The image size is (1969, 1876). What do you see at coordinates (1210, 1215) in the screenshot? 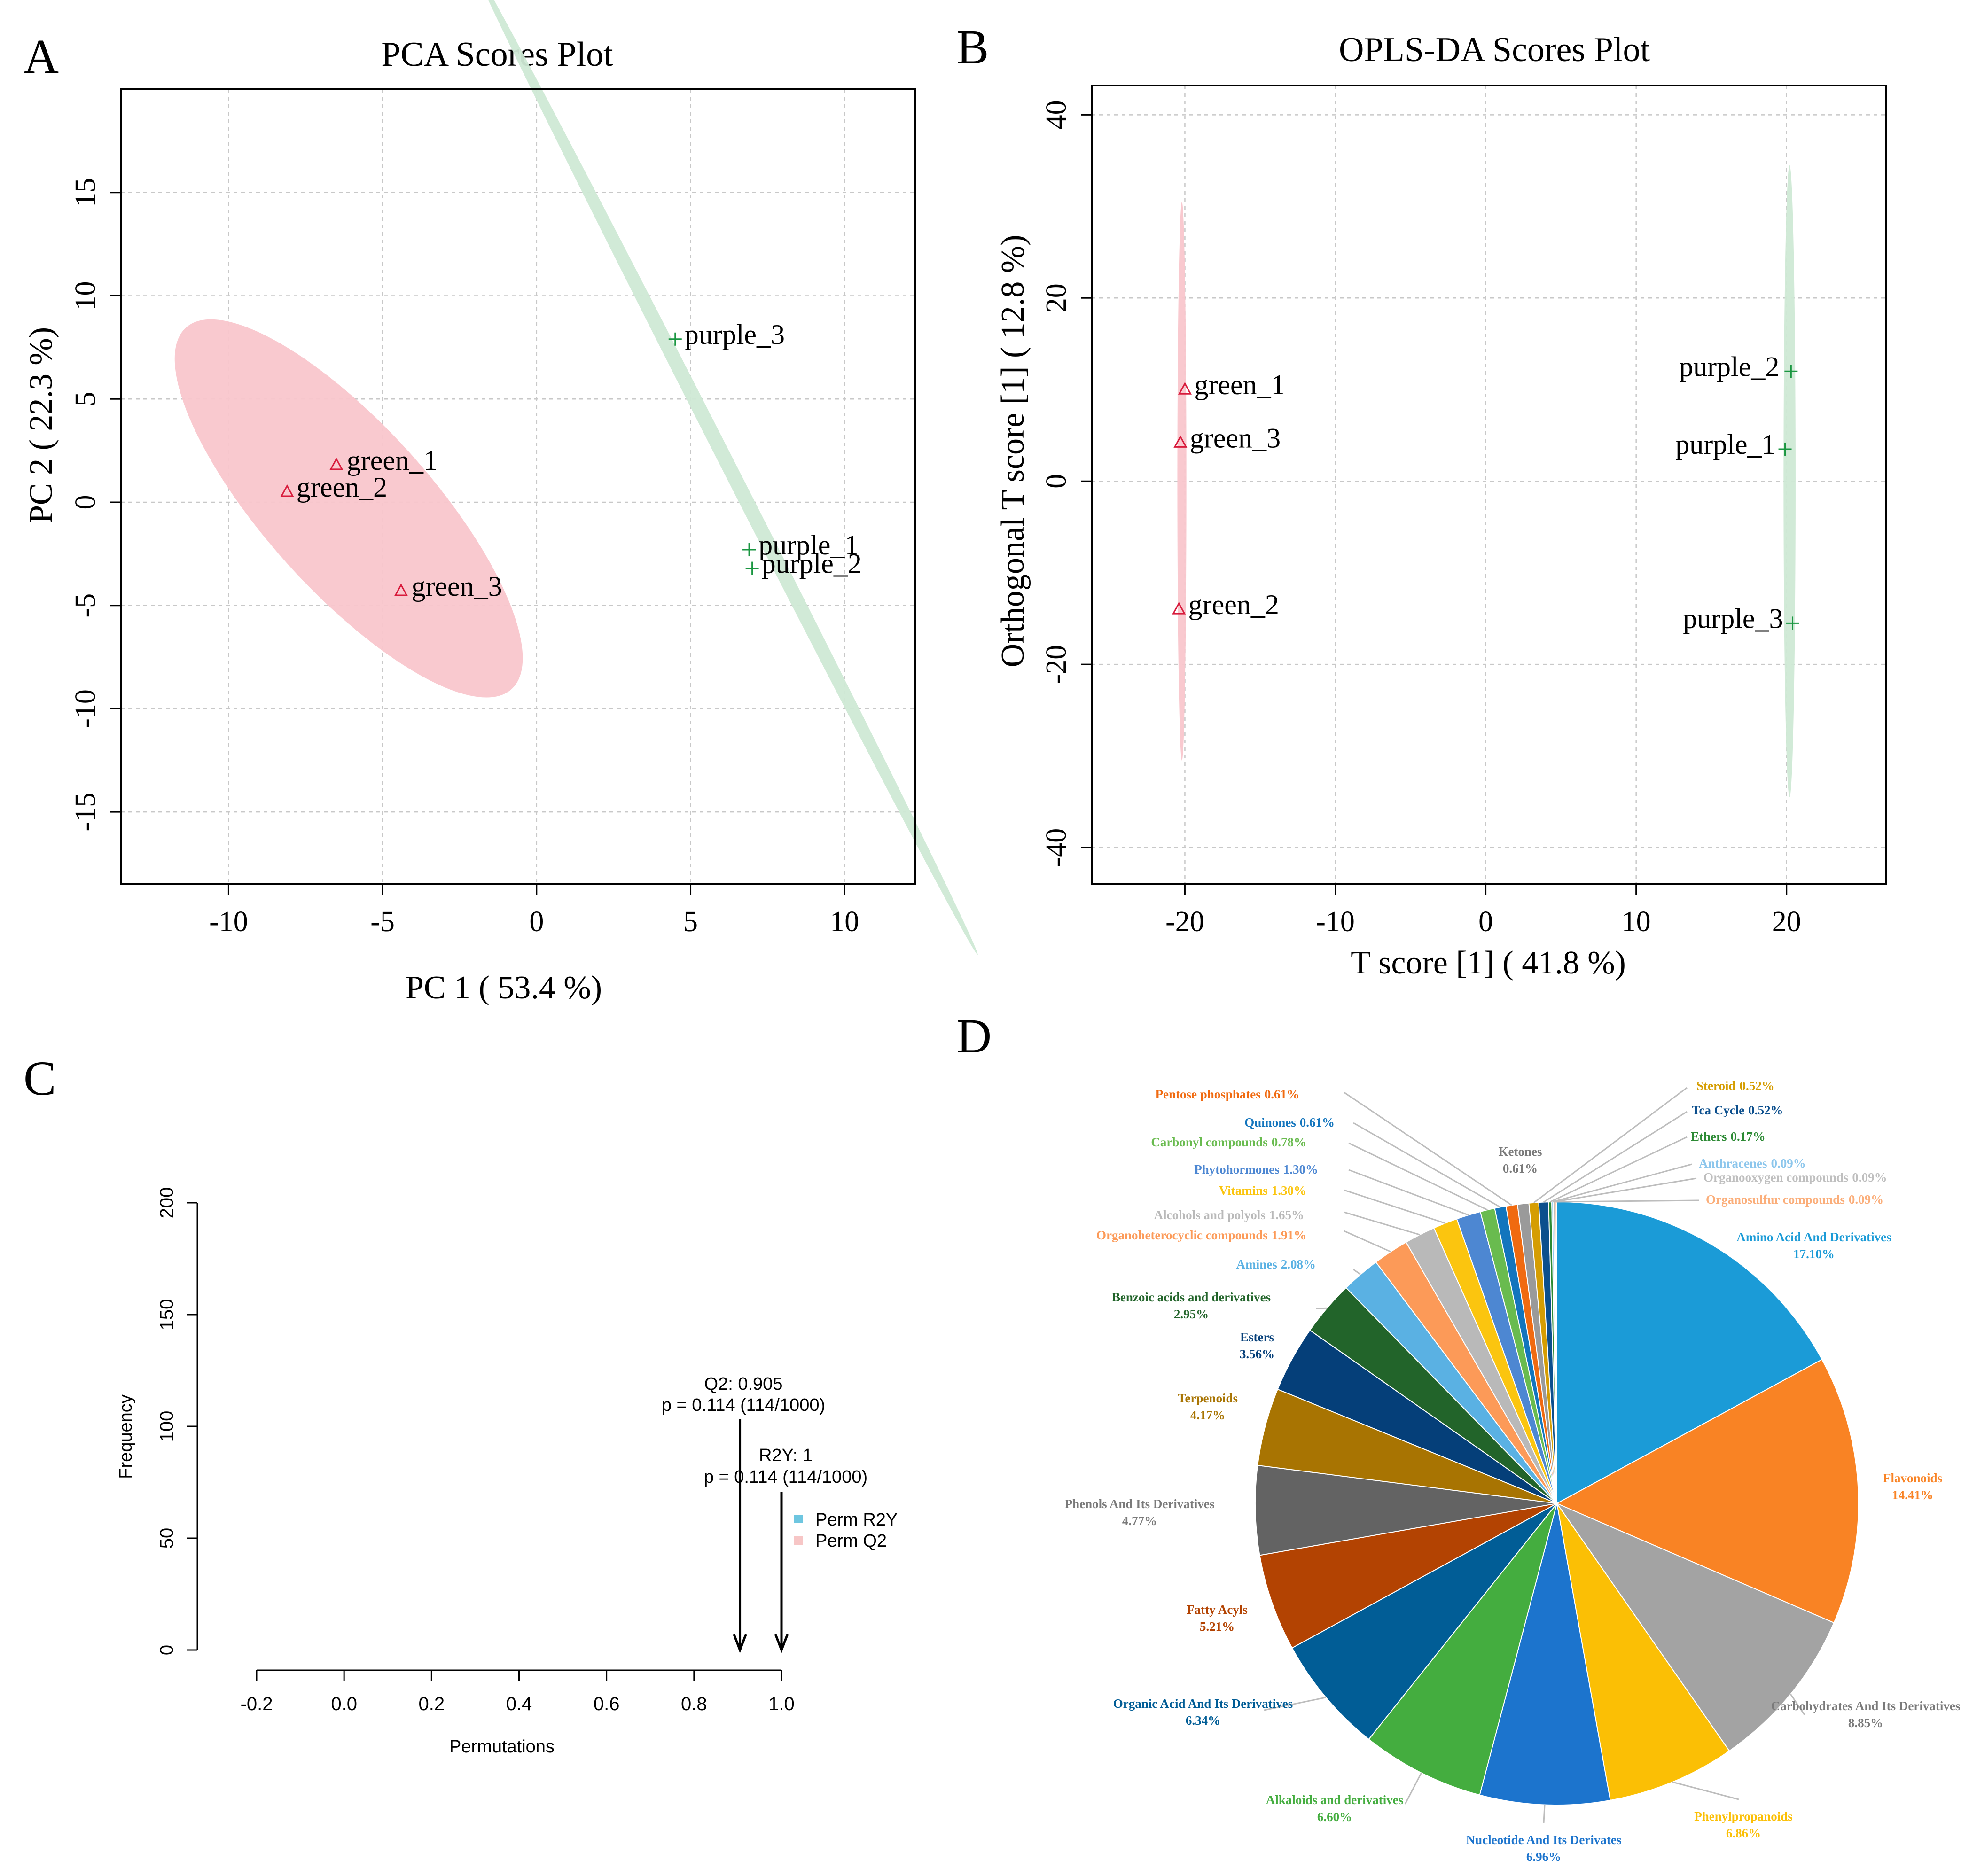
I see `pie-label-name: Alcohols and polyols` at bounding box center [1210, 1215].